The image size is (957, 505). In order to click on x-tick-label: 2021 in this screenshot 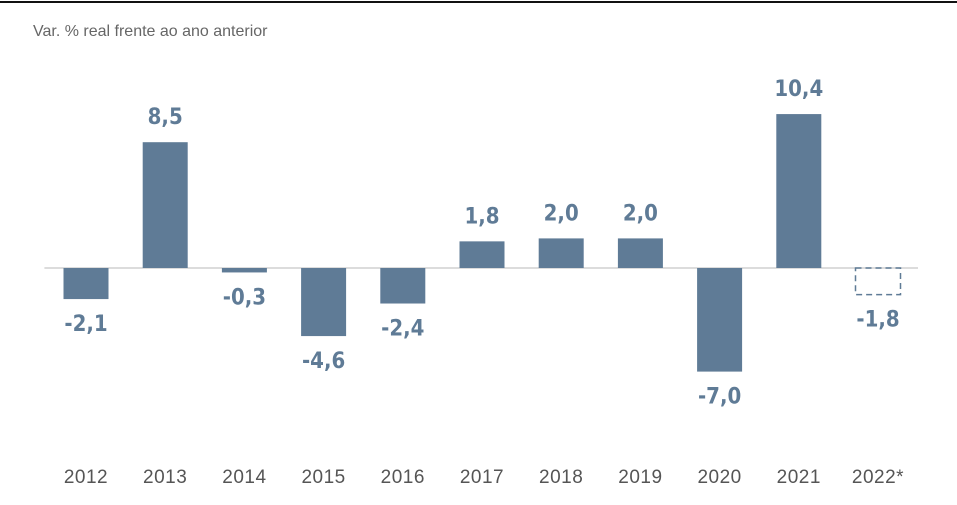, I will do `click(799, 477)`.